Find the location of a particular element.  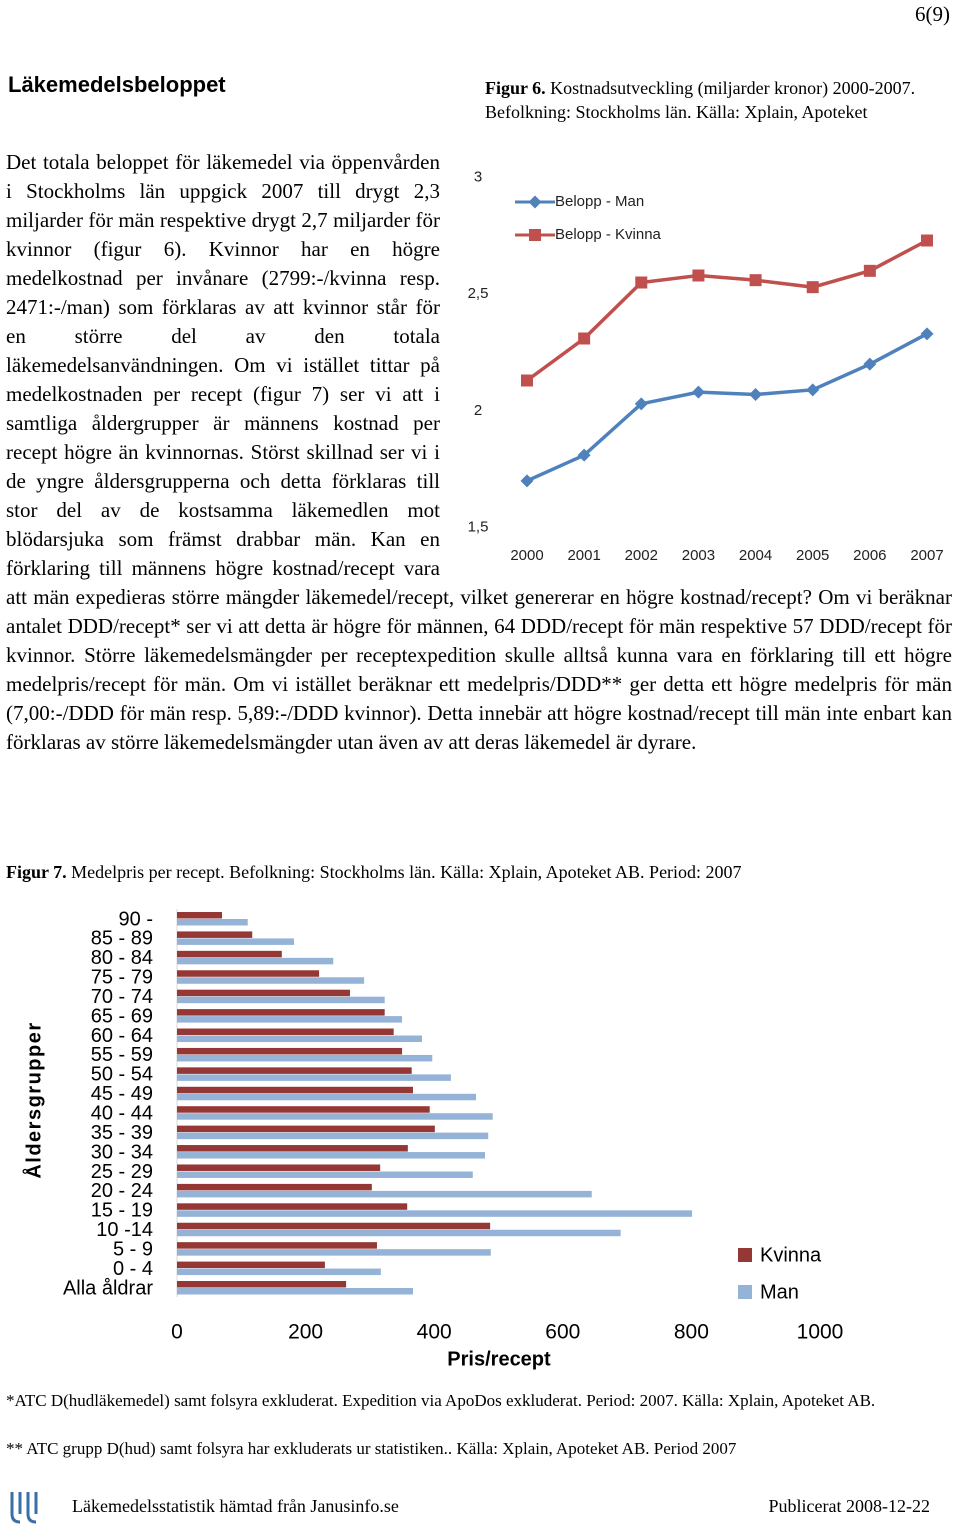

x-tick-label: 2000 is located at coordinates (526, 555).